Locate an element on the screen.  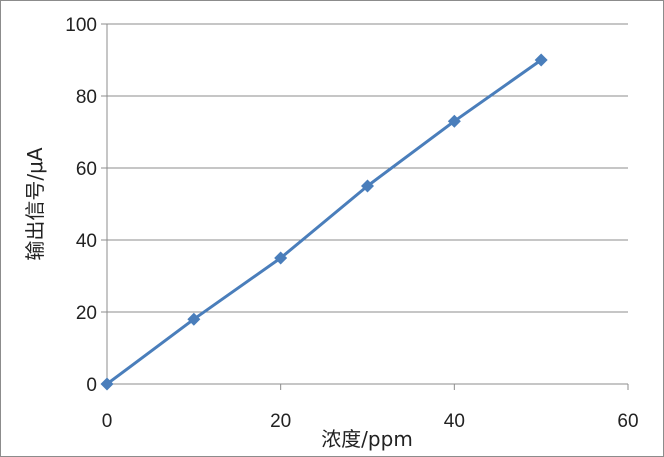
y-tick-label-0: 0 is located at coordinates (91, 385).